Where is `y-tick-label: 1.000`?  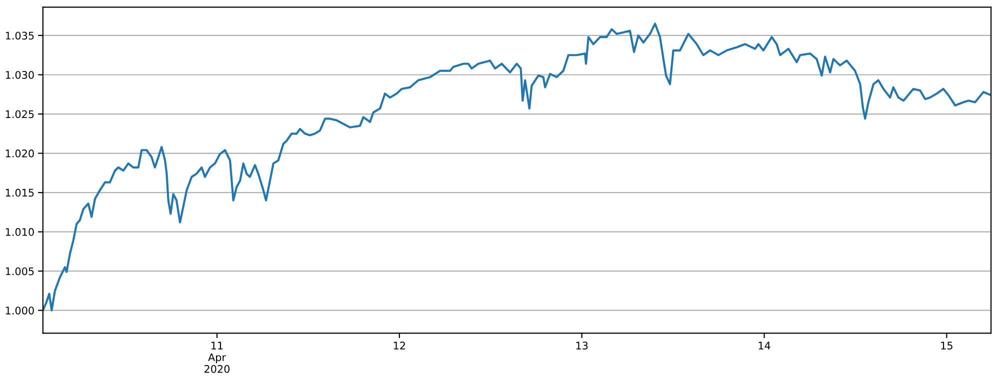
y-tick-label: 1.000 is located at coordinates (20, 310).